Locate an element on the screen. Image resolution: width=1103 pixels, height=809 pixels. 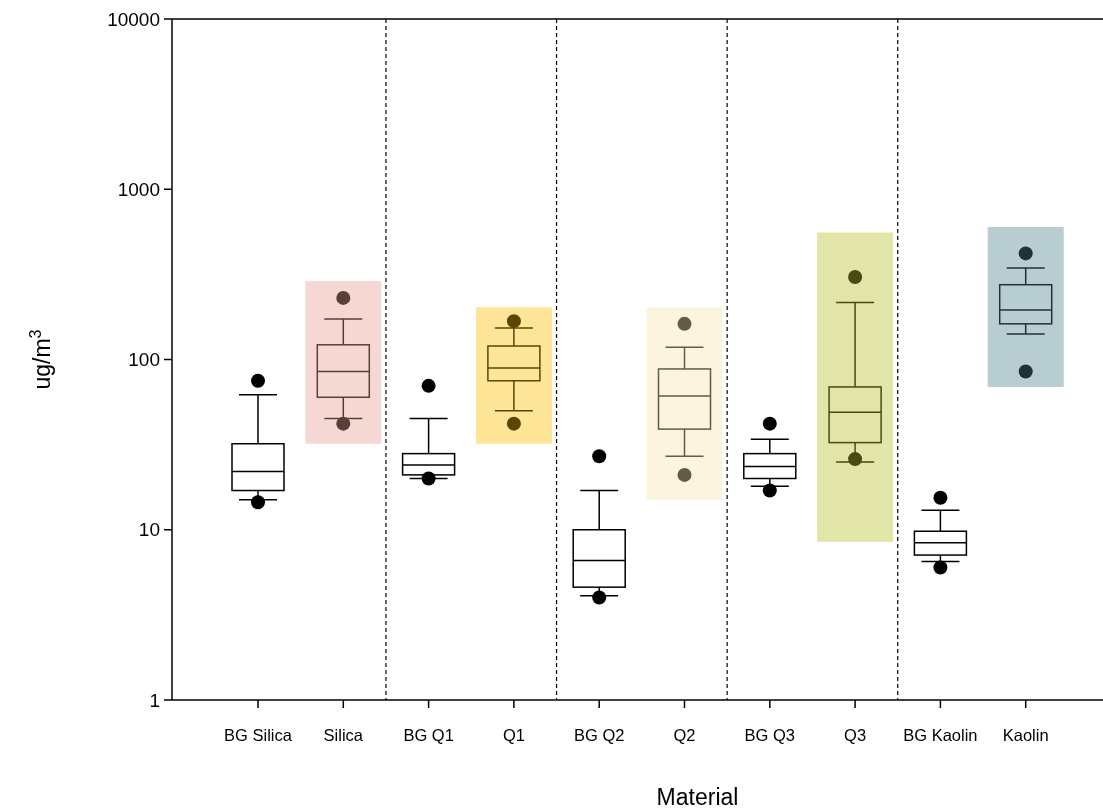
x-tick-label: Q2 is located at coordinates (684, 735).